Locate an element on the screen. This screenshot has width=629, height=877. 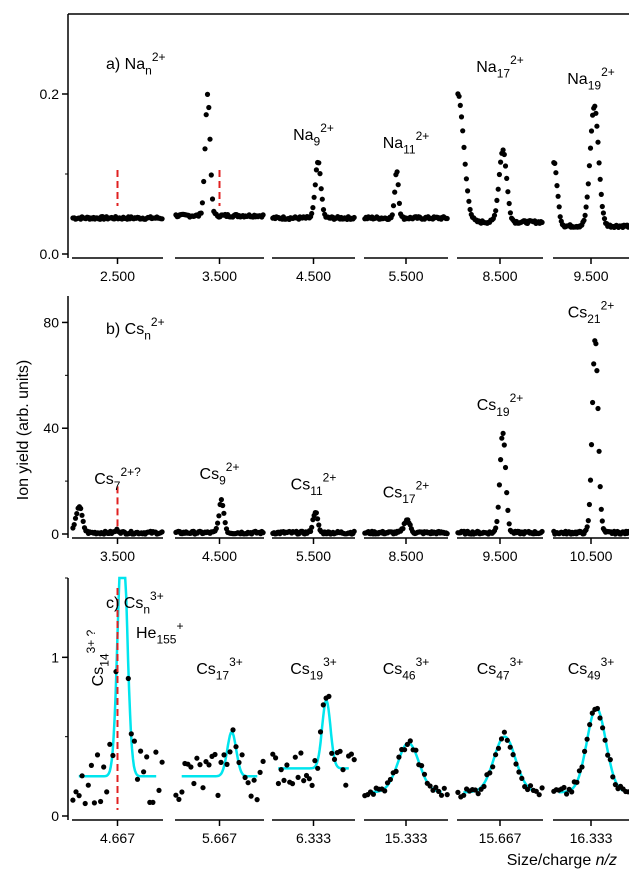
ion-label-sub: 47 is located at coordinates (503, 676).